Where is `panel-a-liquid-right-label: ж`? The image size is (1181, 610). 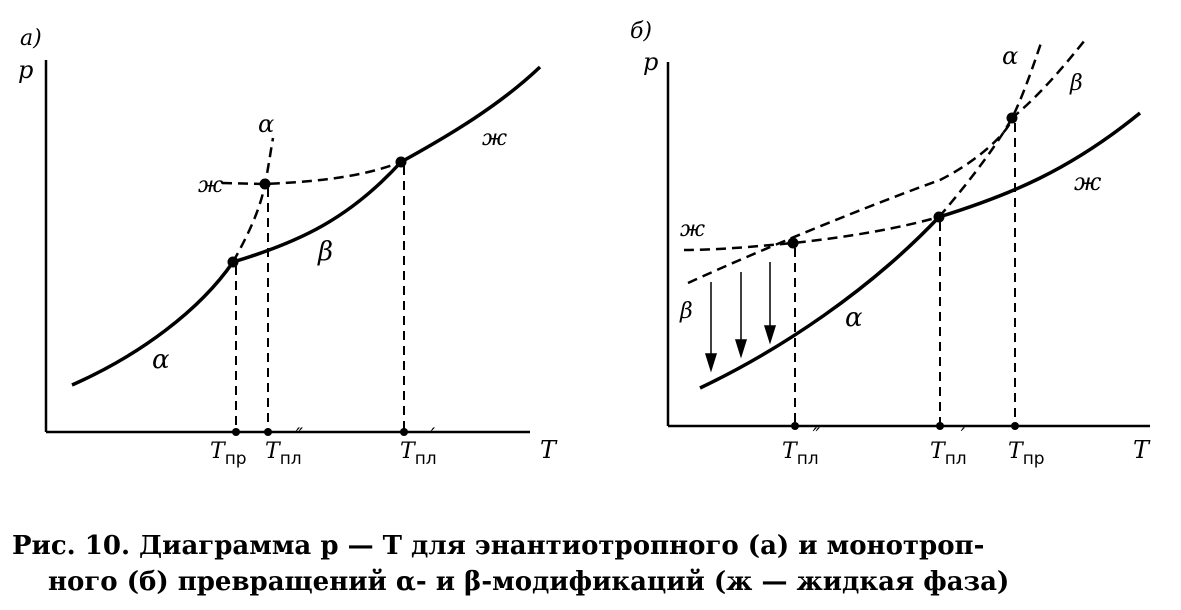
panel-a-liquid-right-label: ж is located at coordinates (494, 138).